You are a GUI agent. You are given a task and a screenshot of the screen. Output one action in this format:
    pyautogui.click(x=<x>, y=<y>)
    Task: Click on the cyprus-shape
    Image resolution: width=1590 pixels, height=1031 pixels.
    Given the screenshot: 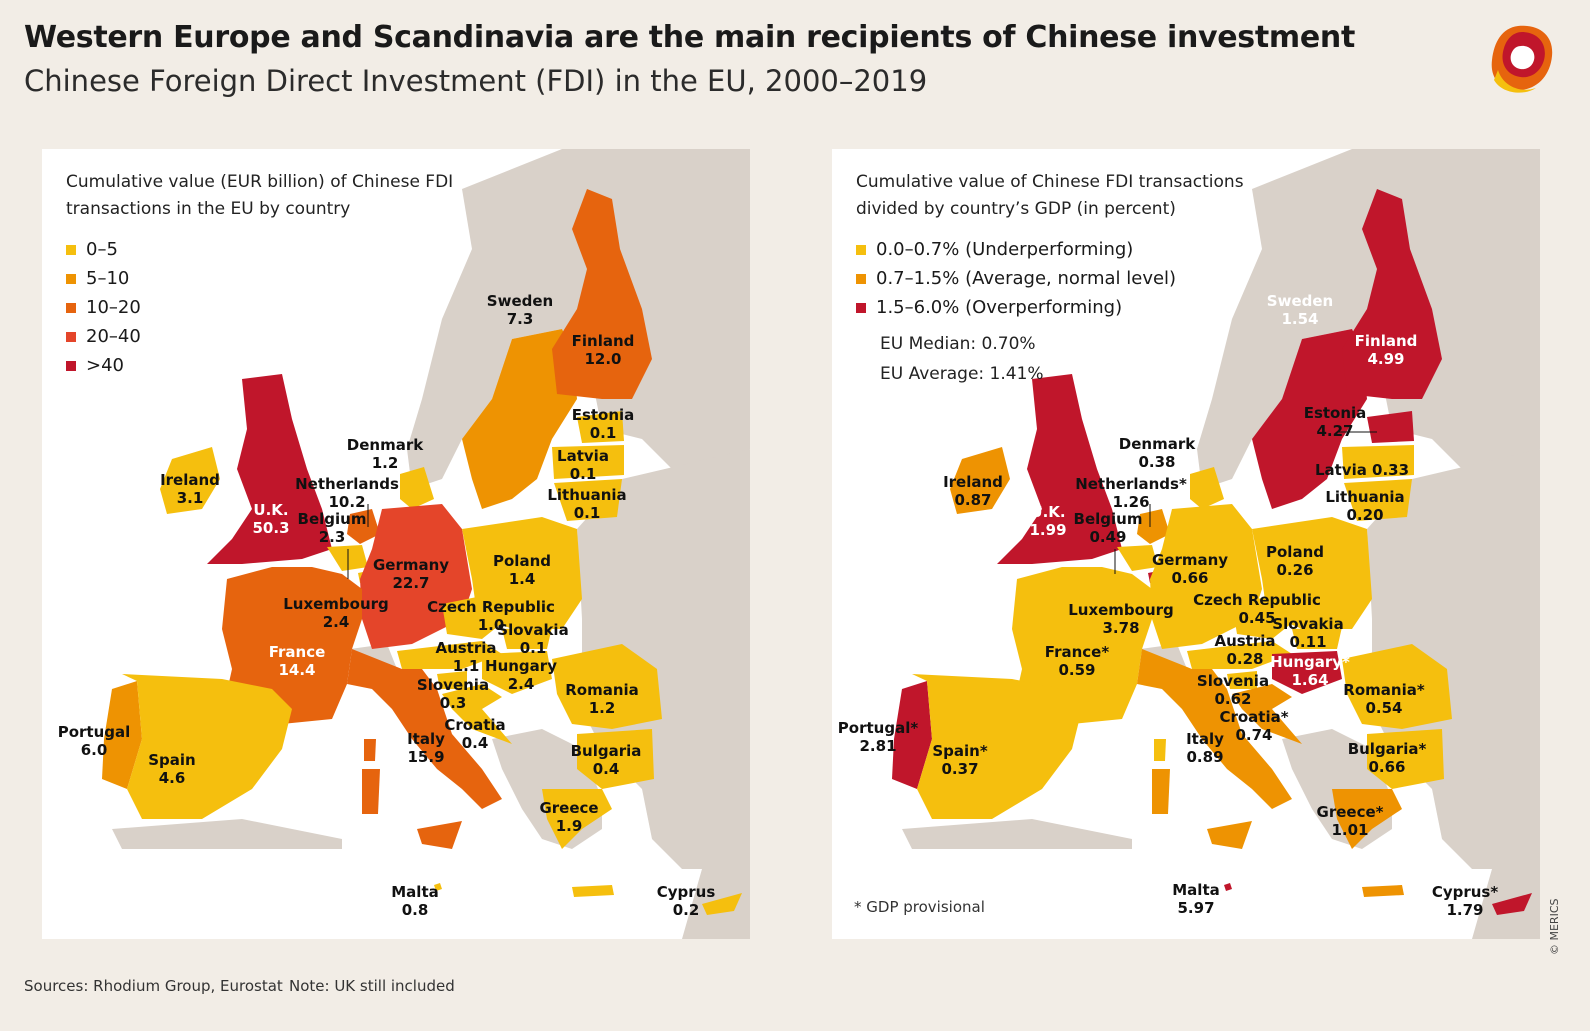 What is the action you would take?
    pyautogui.click(x=1512, y=904)
    